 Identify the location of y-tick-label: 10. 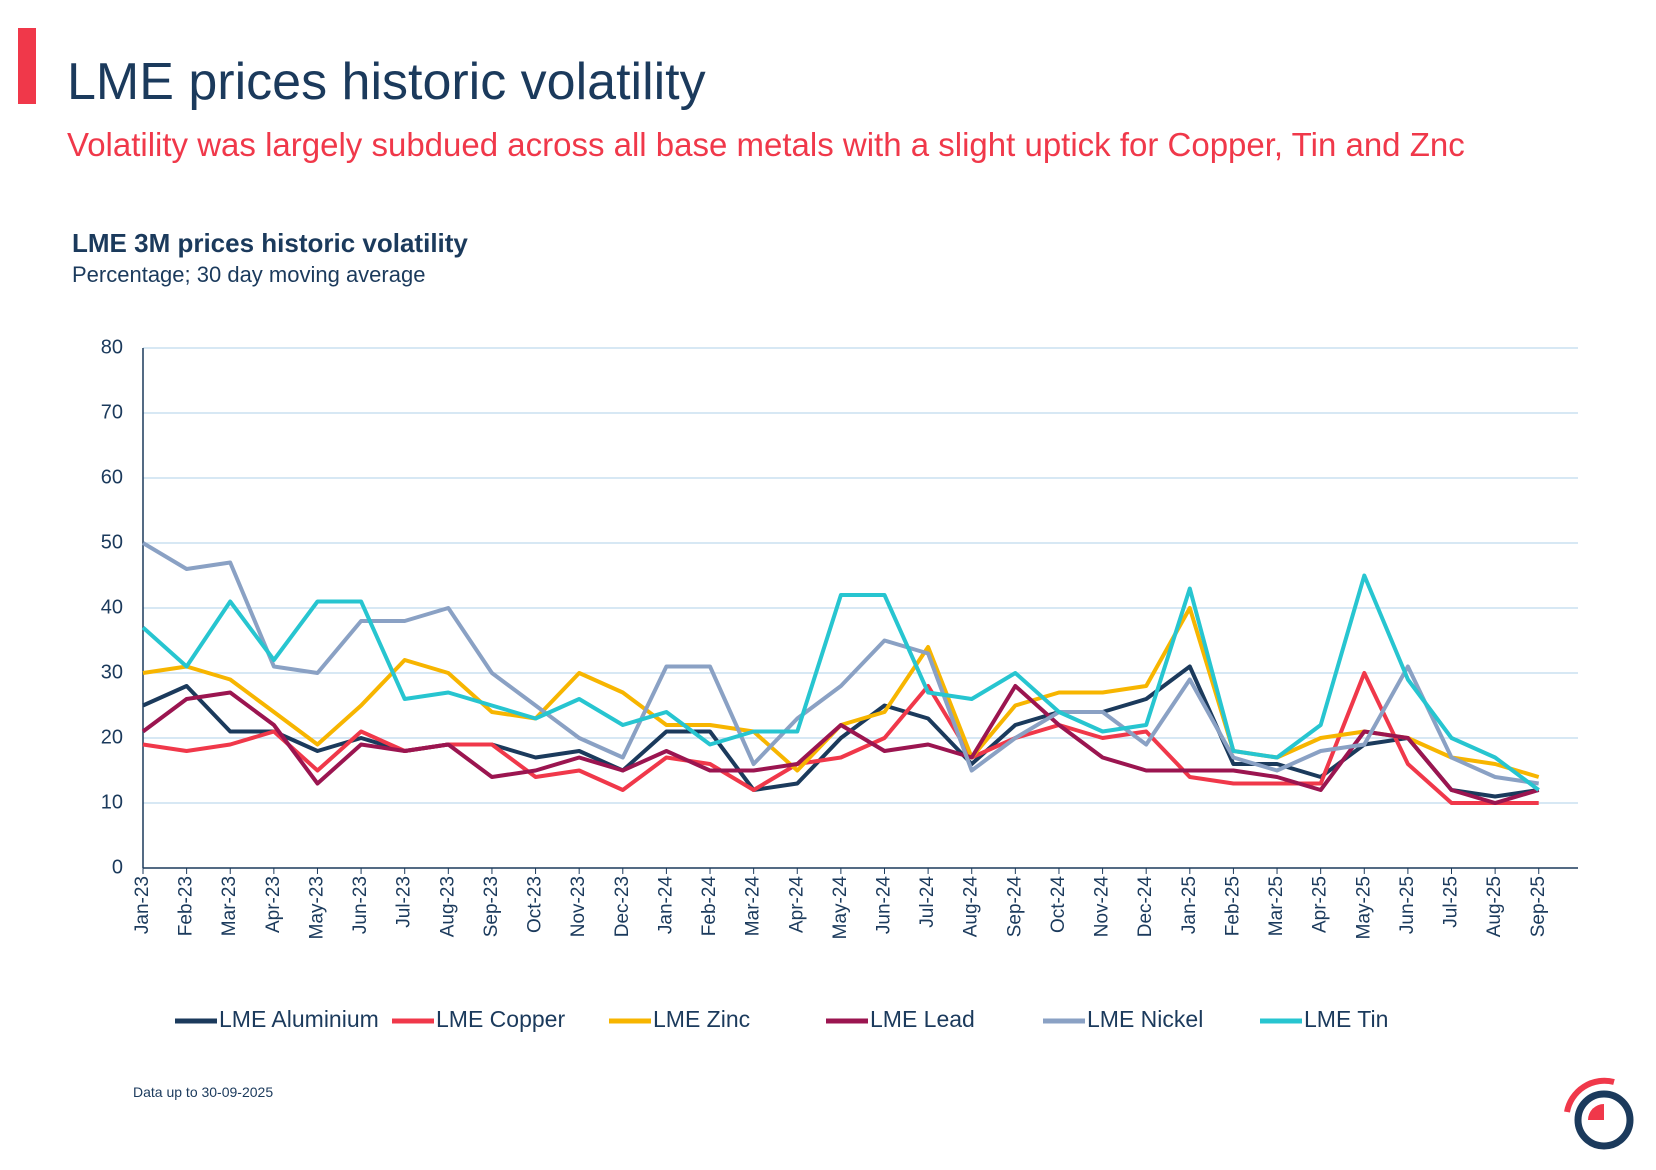
(112, 802).